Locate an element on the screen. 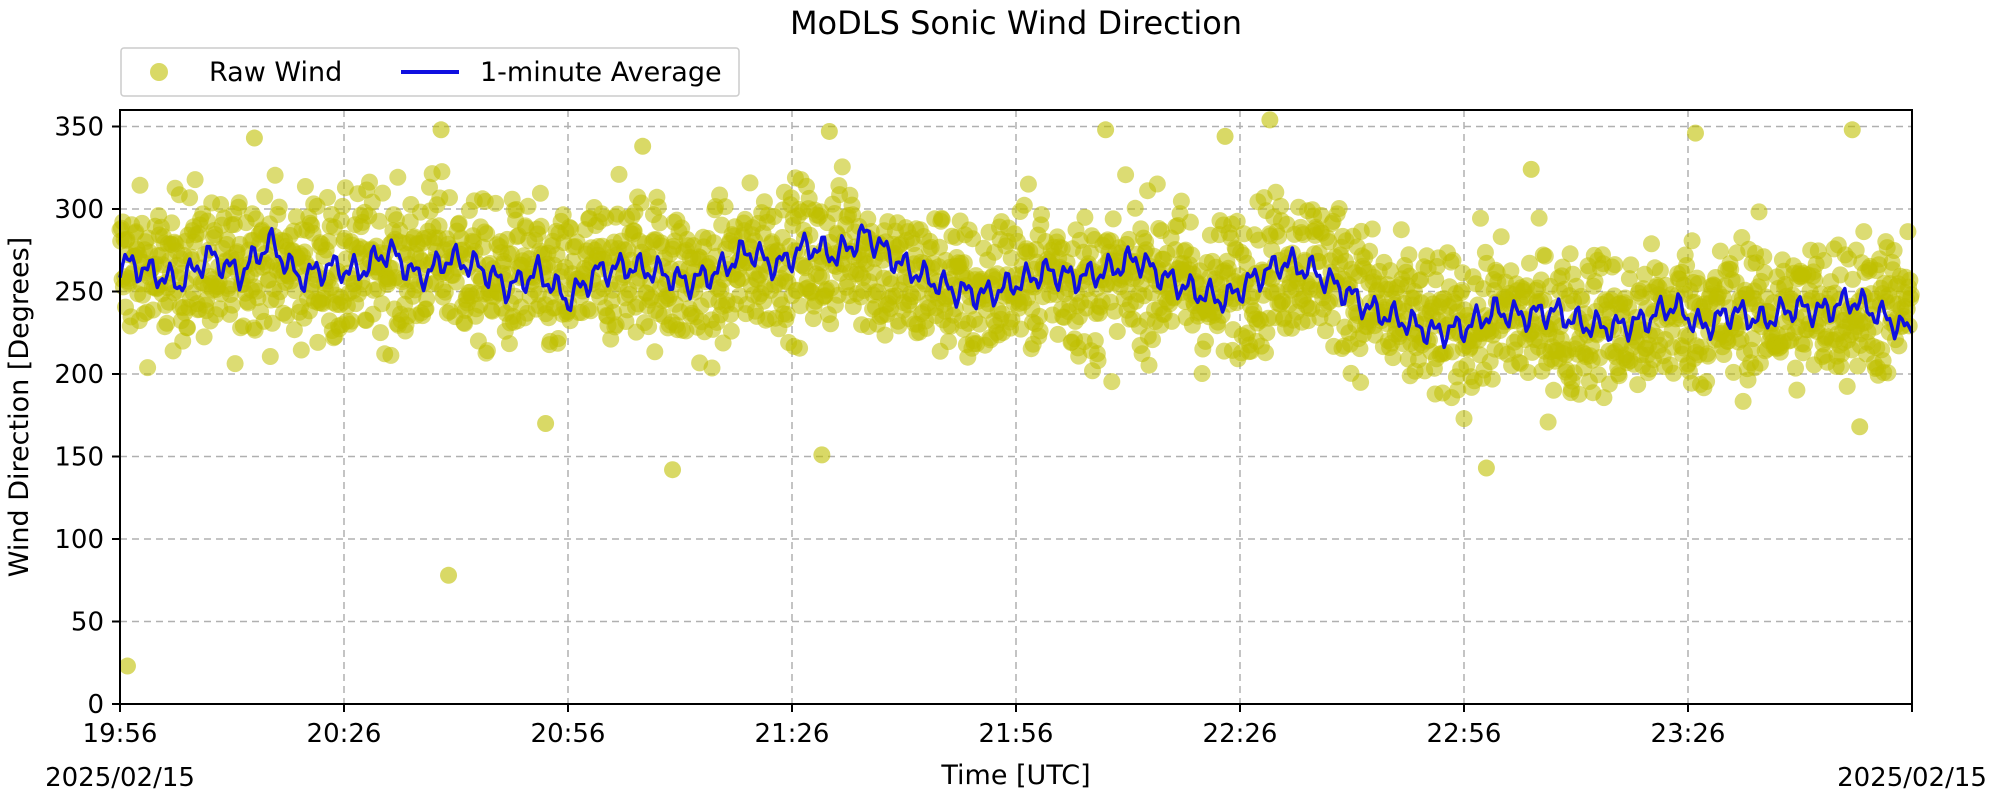 The image size is (2000, 800). average-line-layer is located at coordinates (1016, 286).